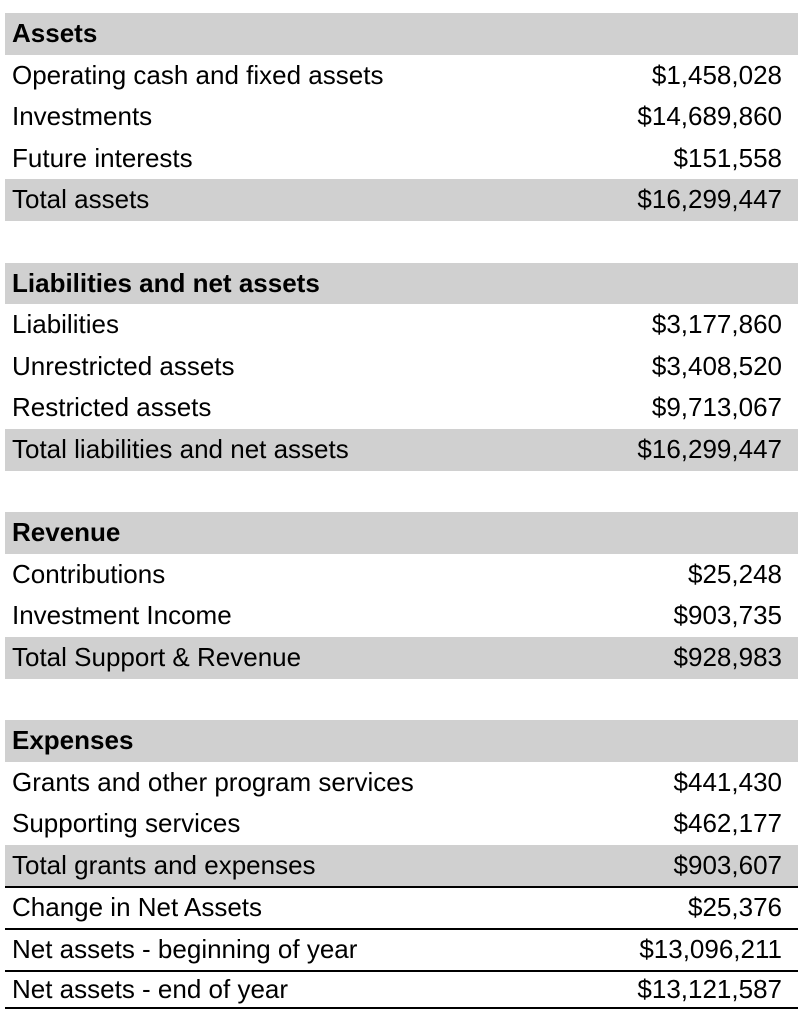  I want to click on row-label: Grants and other program services, so click(213, 781).